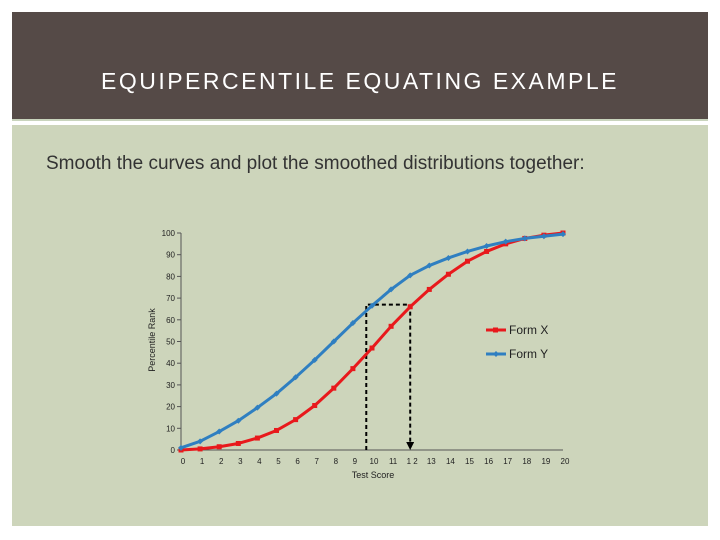 Image resolution: width=720 pixels, height=540 pixels. I want to click on x-tick-label: 14, so click(450, 461).